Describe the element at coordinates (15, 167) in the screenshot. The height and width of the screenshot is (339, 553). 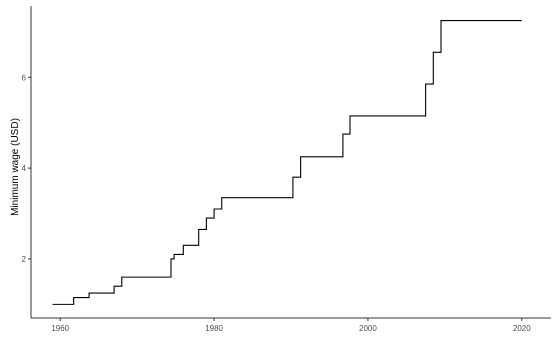
I see `y-axis-title: Minimum wage (USD)` at that location.